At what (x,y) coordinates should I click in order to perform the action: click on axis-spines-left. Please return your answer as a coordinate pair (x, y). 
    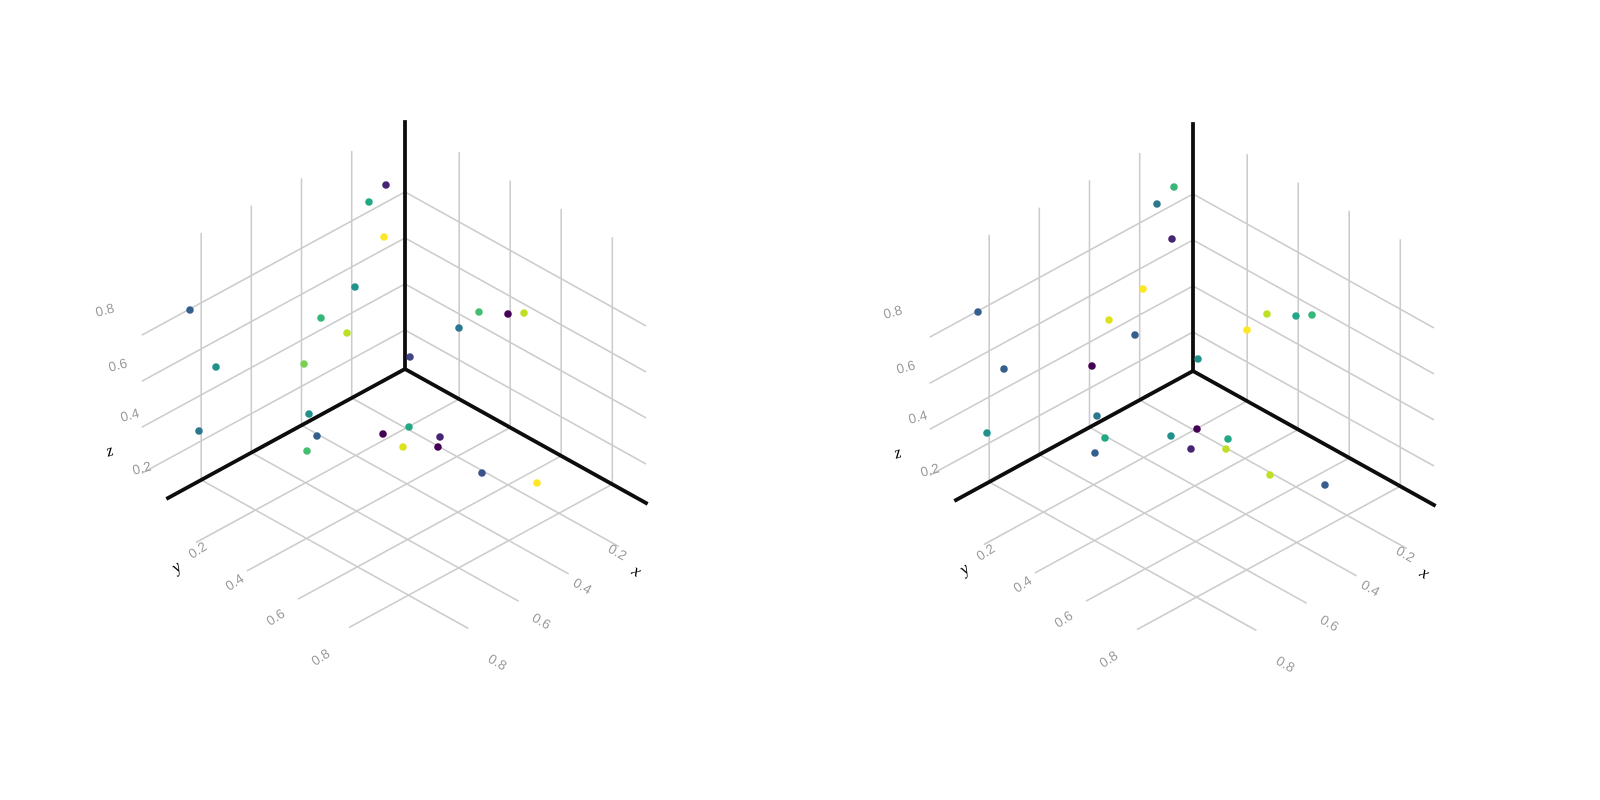
    Looking at the image, I should click on (407, 313).